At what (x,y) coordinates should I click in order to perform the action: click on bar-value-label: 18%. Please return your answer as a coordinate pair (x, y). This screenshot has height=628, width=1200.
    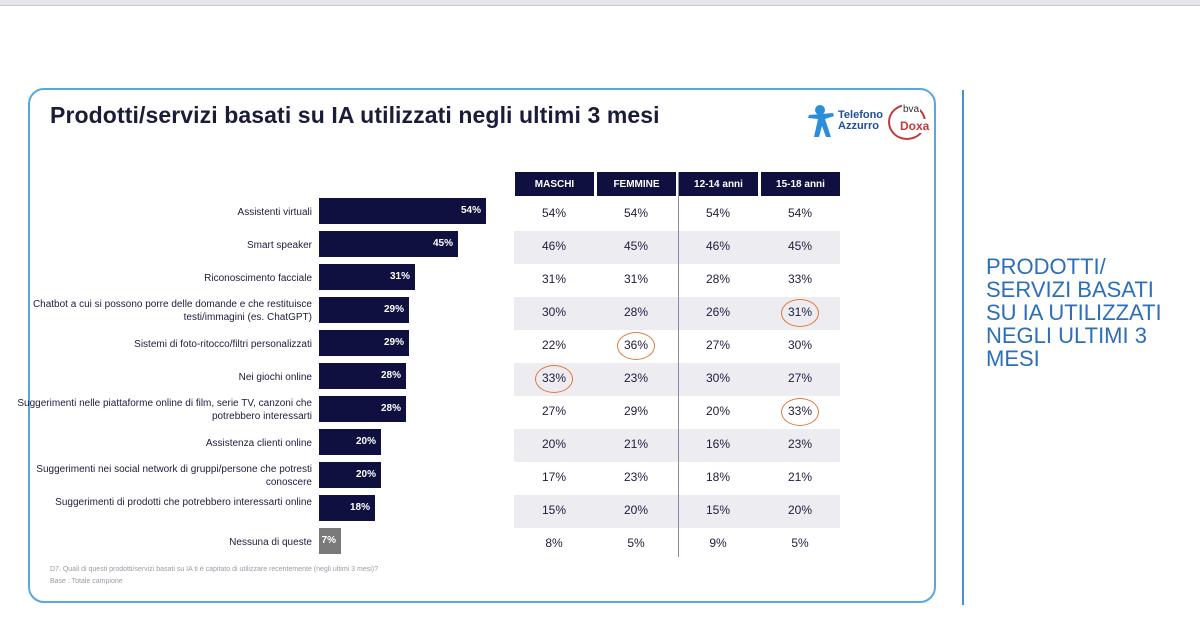
    Looking at the image, I should click on (359, 507).